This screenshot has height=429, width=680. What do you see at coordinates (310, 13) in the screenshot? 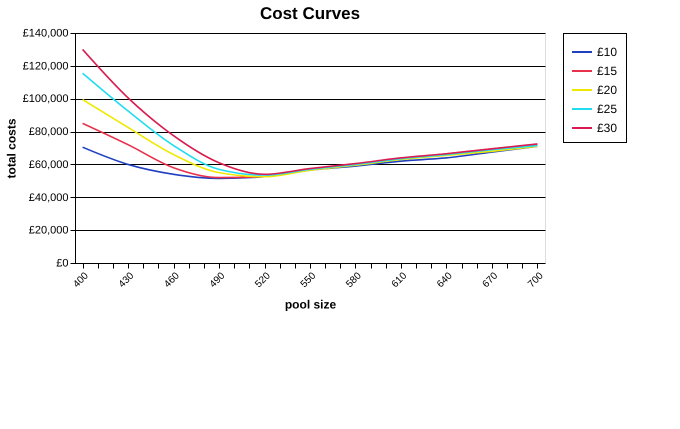
I see `chart-title: Cost Curves` at bounding box center [310, 13].